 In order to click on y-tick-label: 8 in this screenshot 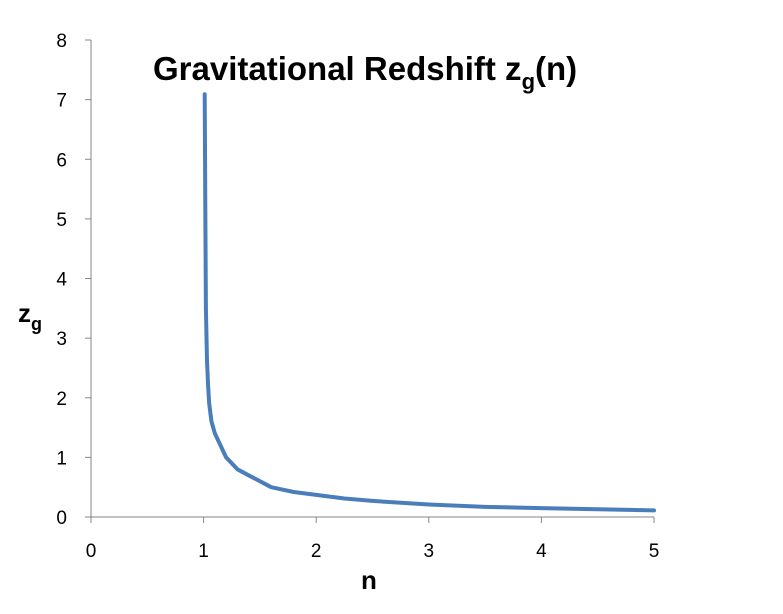, I will do `click(61, 41)`.